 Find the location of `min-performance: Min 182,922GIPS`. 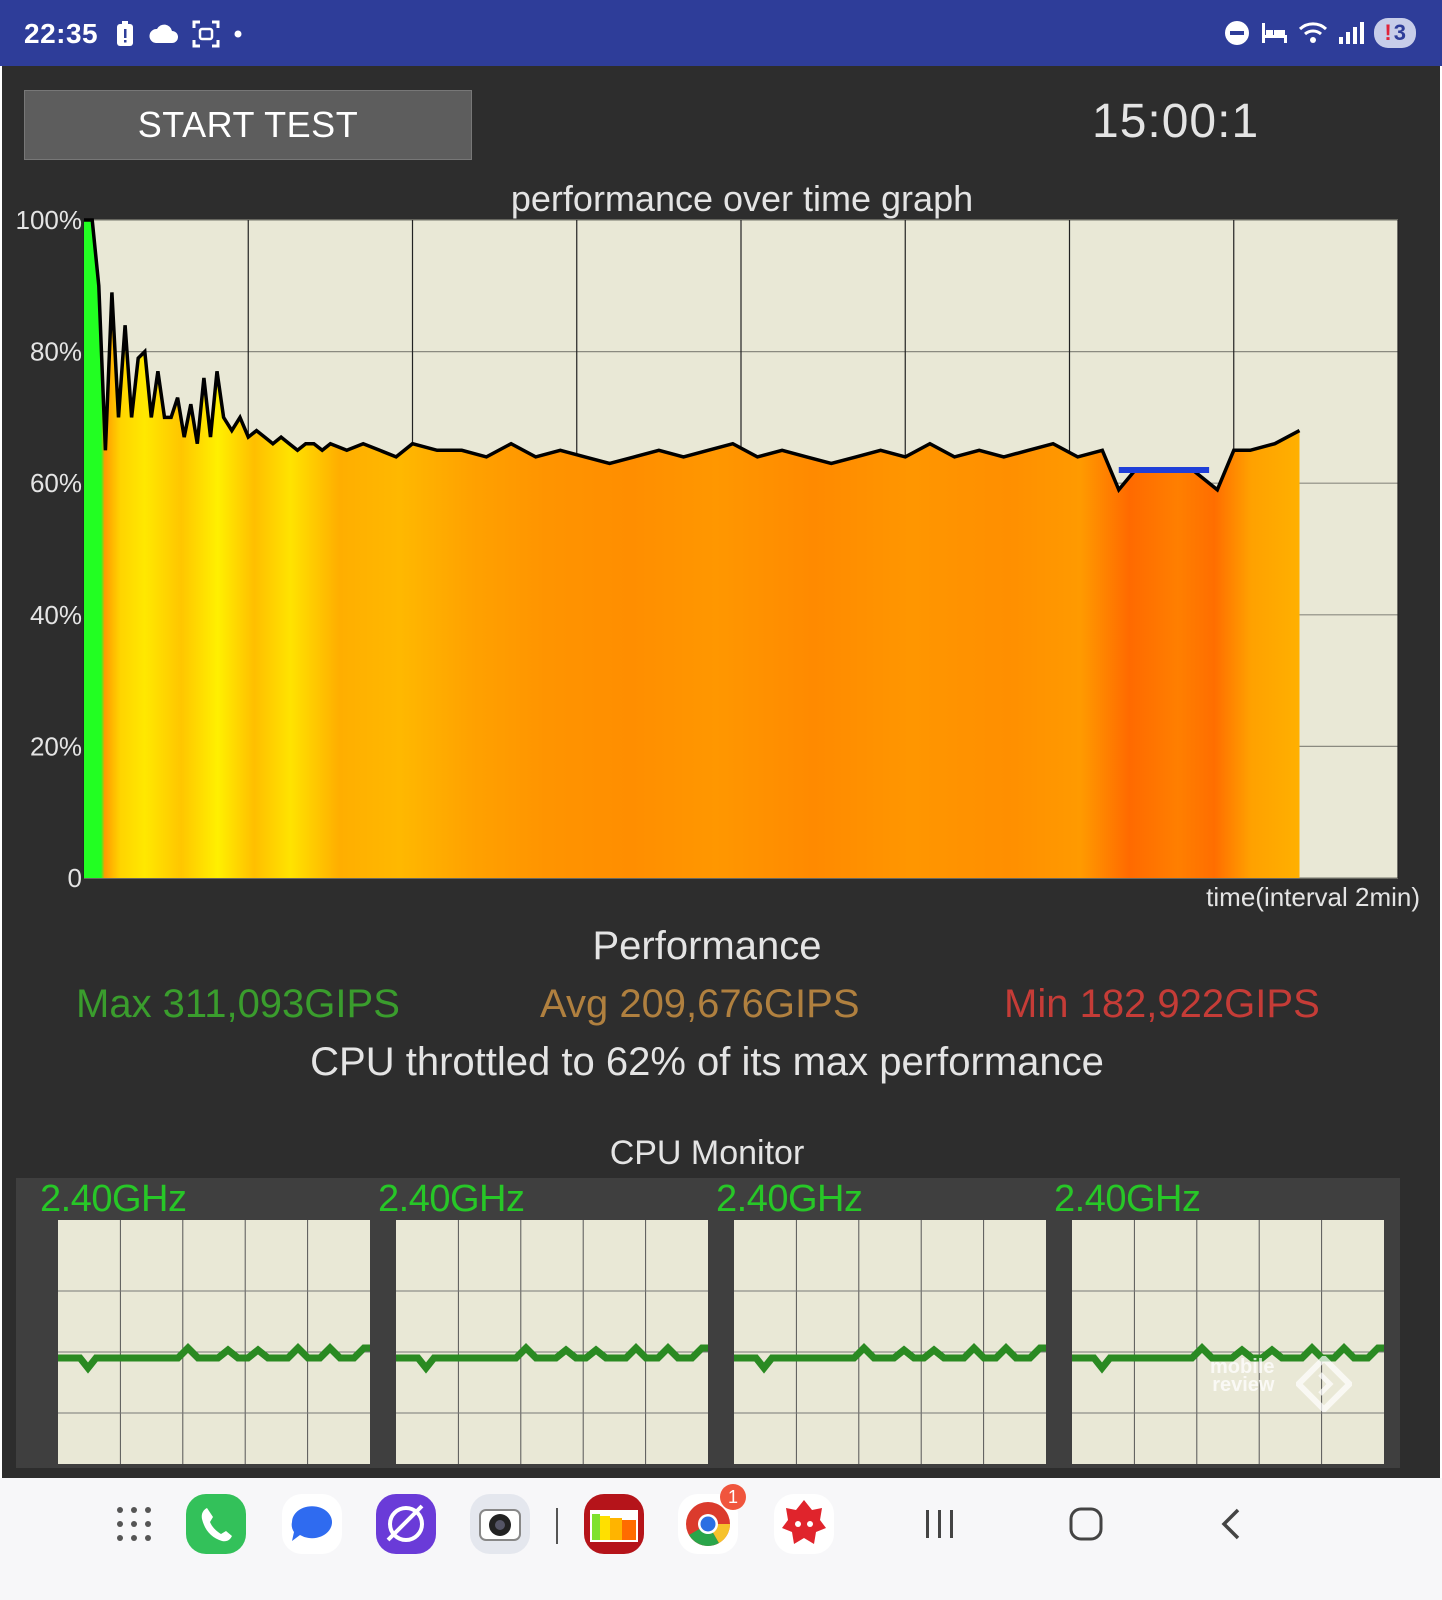

min-performance: Min 182,922GIPS is located at coordinates (1162, 1004).